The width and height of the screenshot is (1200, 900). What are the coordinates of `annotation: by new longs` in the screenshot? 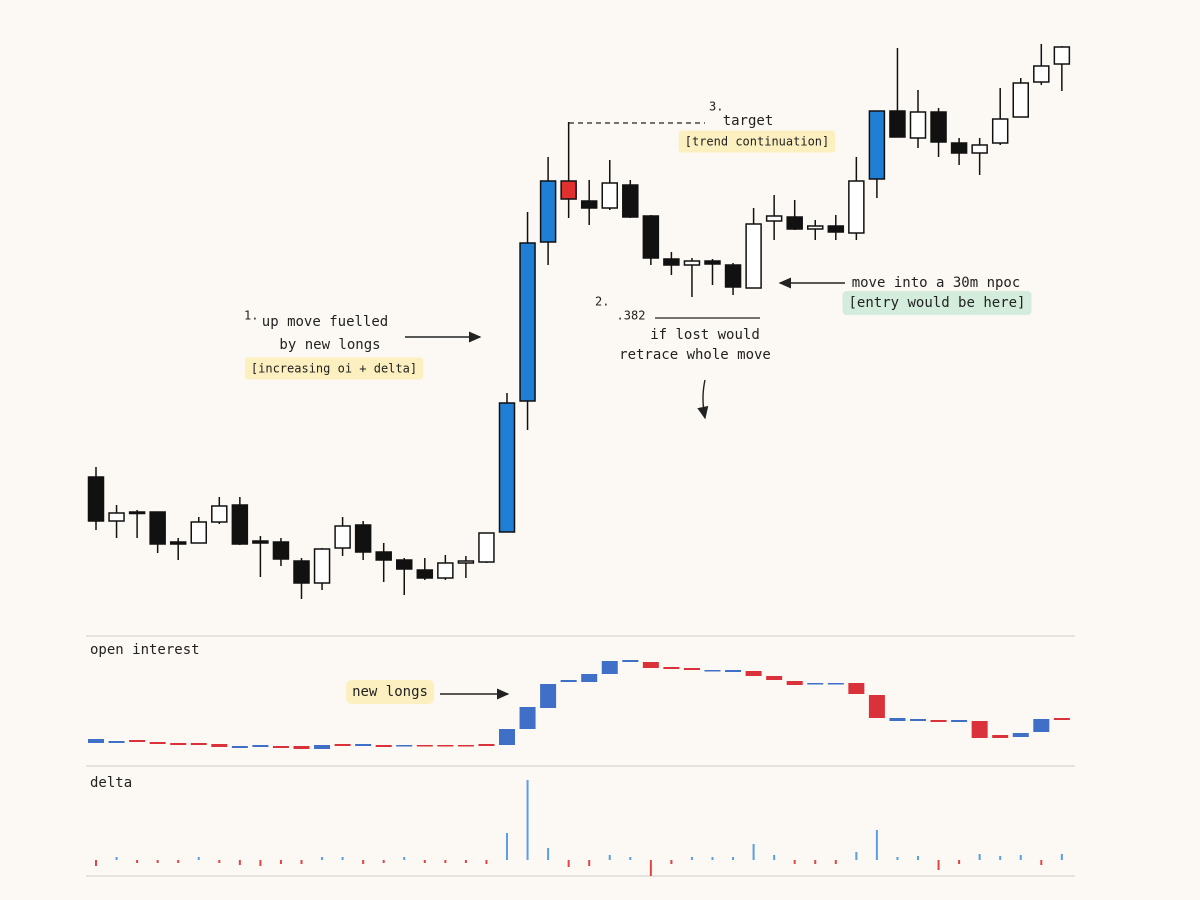 It's located at (329, 345).